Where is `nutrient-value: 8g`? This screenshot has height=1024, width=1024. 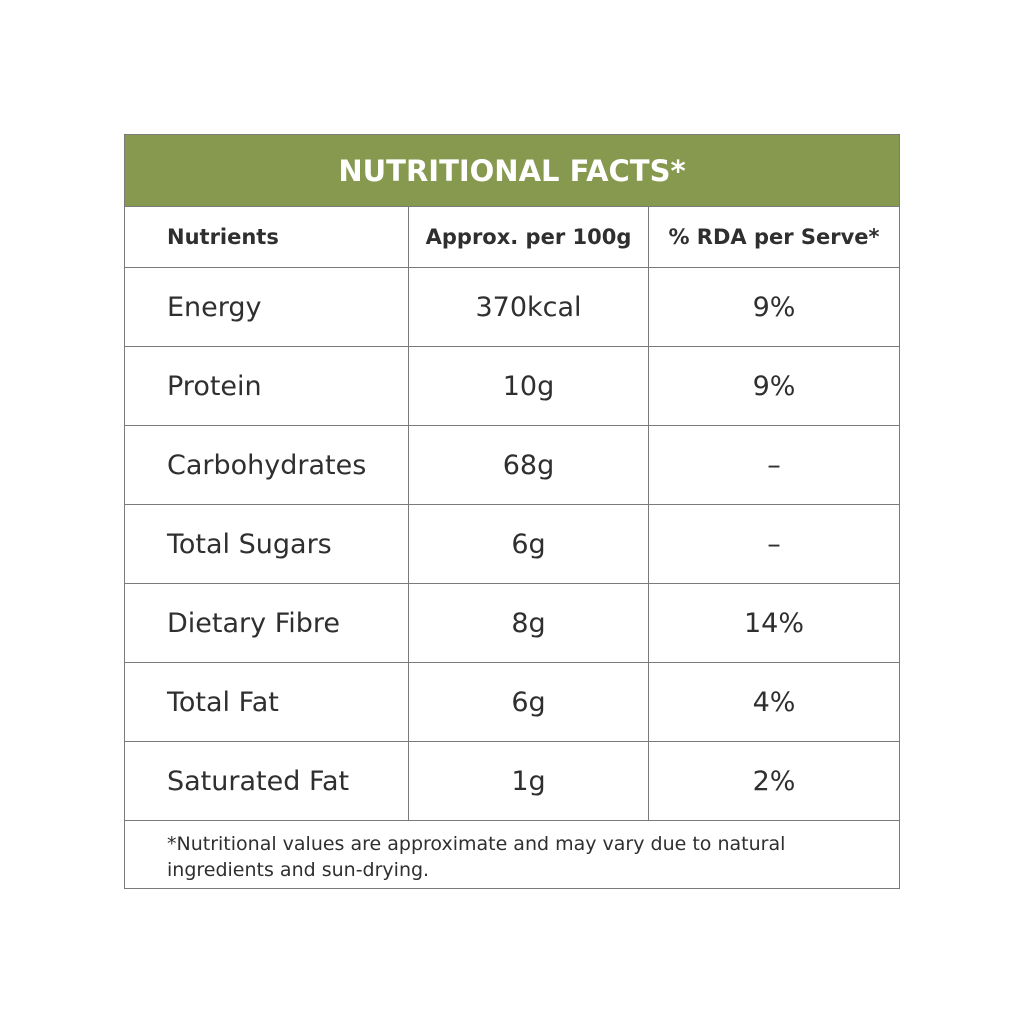 nutrient-value: 8g is located at coordinates (529, 623).